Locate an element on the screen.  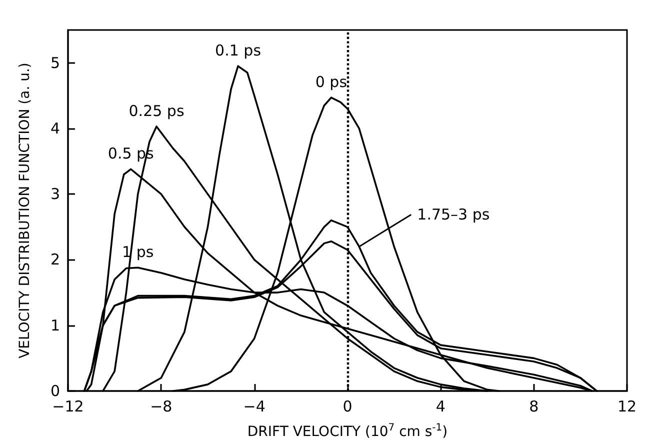
annotation: 0.25 ps is located at coordinates (156, 111).